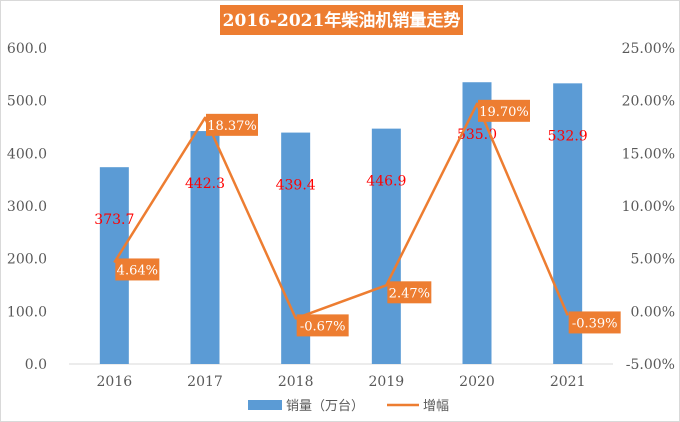 This screenshot has width=680, height=422. What do you see at coordinates (568, 382) in the screenshot?
I see `x-tick-label: 2021` at bounding box center [568, 382].